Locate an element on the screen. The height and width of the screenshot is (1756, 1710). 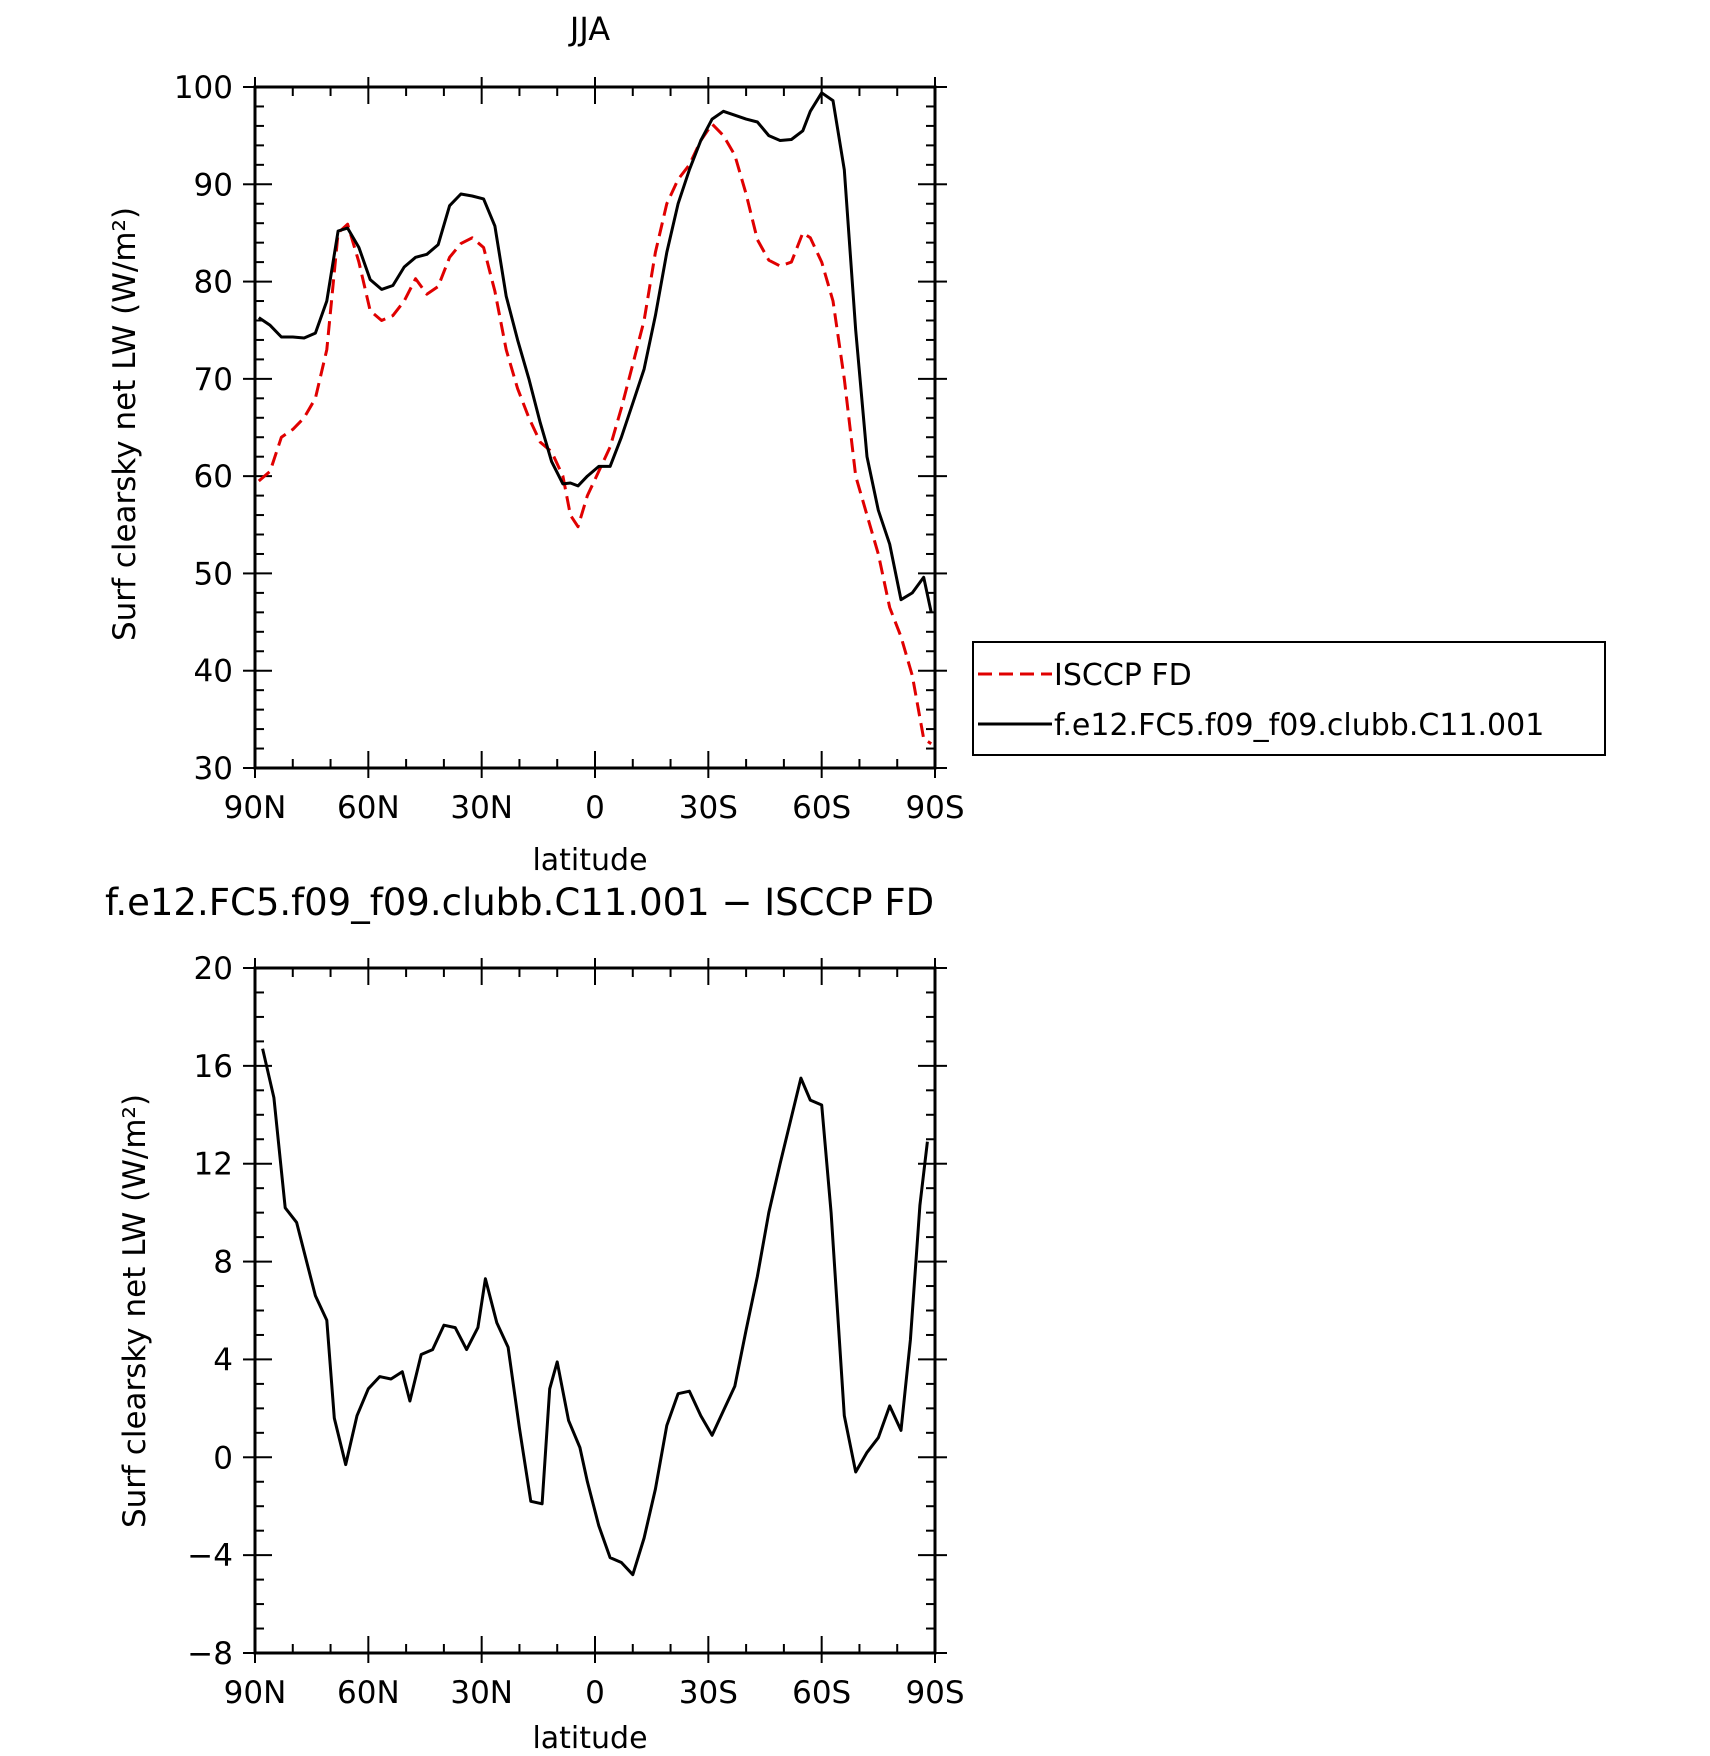
legend: ISCCP FD f.e12.FC5.f09_f09.clubb.C11.001 is located at coordinates (1289, 698).